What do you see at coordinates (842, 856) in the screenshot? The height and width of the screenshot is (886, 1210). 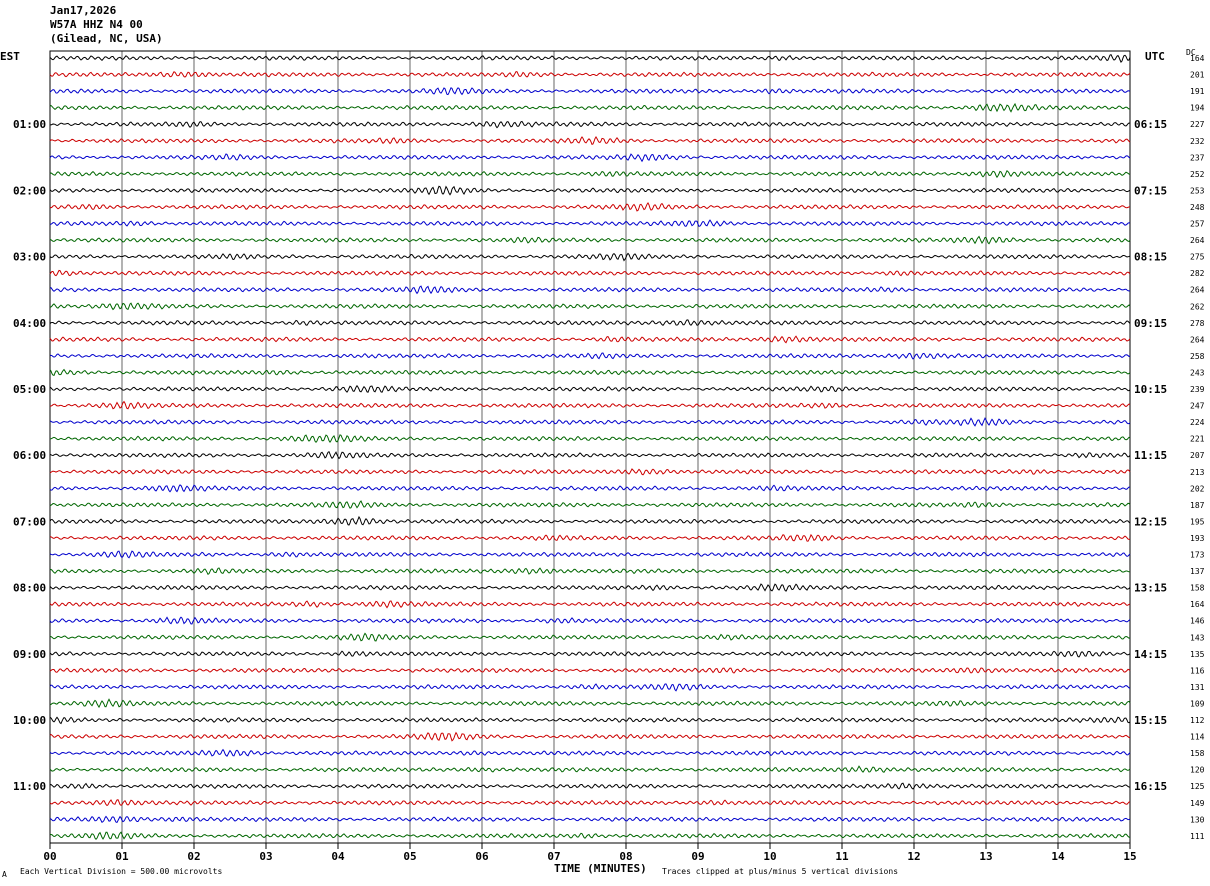 I see `x-tick-label: 11` at bounding box center [842, 856].